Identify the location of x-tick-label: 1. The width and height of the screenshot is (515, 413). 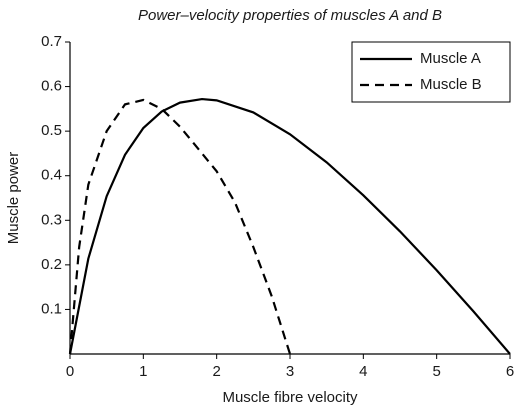
(143, 371).